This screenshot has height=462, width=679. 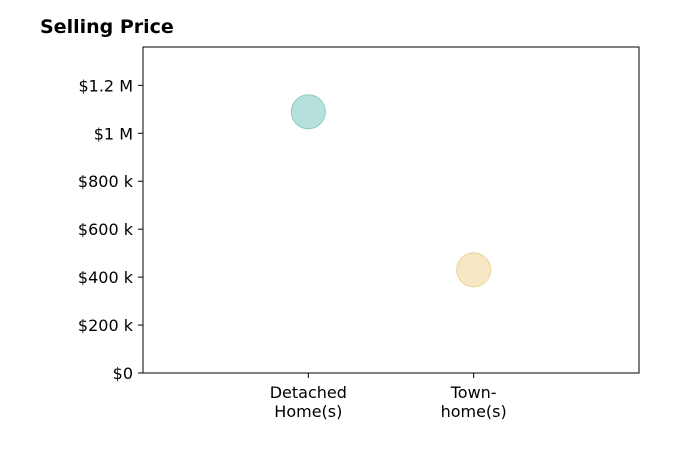 I want to click on x-tick-label-line: Home(s), so click(x=308, y=411).